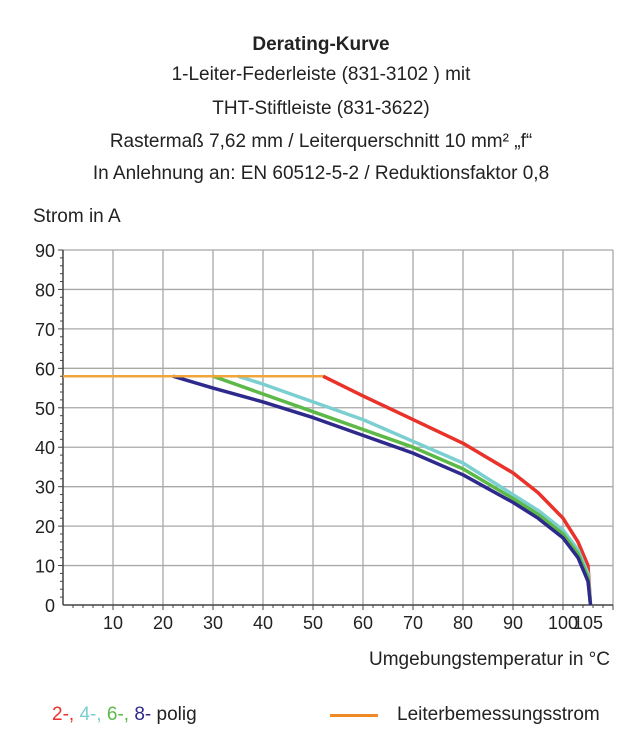 Image resolution: width=642 pixels, height=754 pixels. What do you see at coordinates (45, 290) in the screenshot?
I see `y-tick-label: 80` at bounding box center [45, 290].